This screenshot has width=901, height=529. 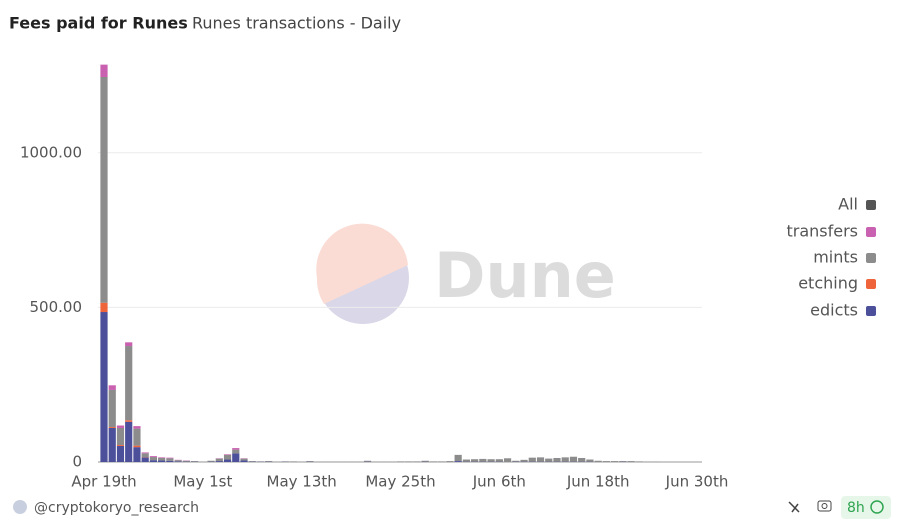 I want to click on camera-lens, so click(x=824, y=506).